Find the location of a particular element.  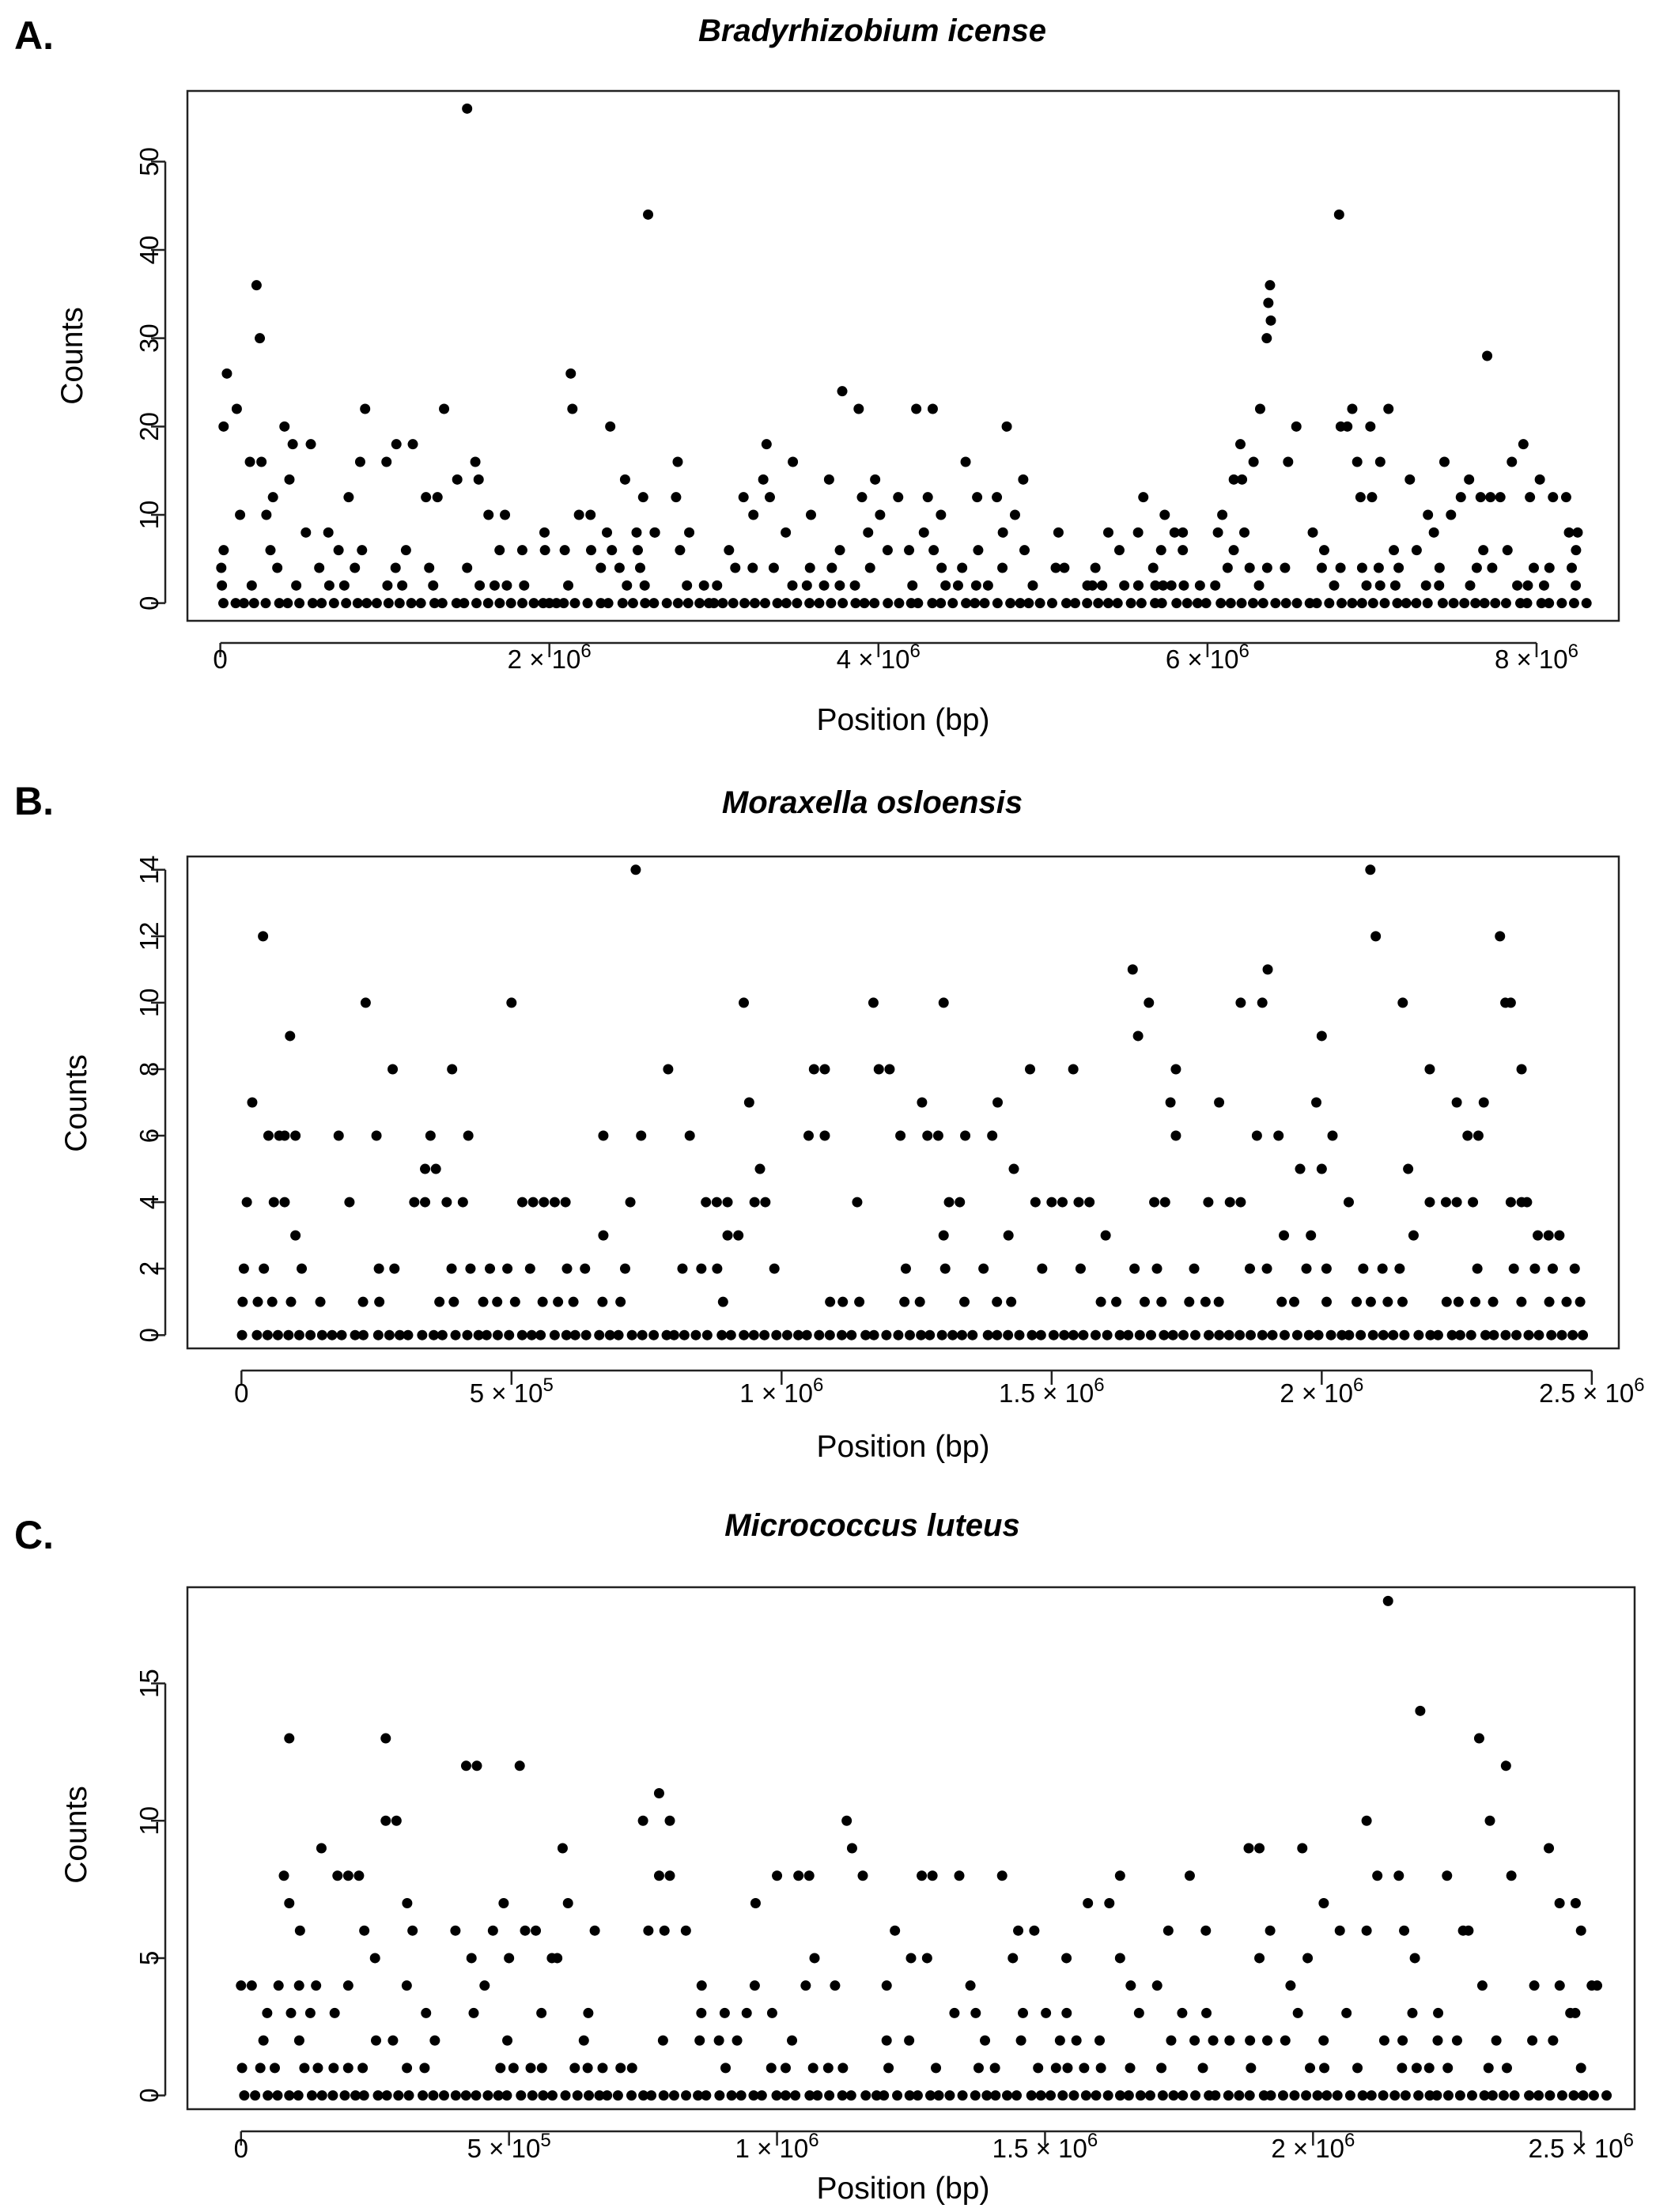

x-tick-label: 1 × 10⁶ is located at coordinates (781, 1391).